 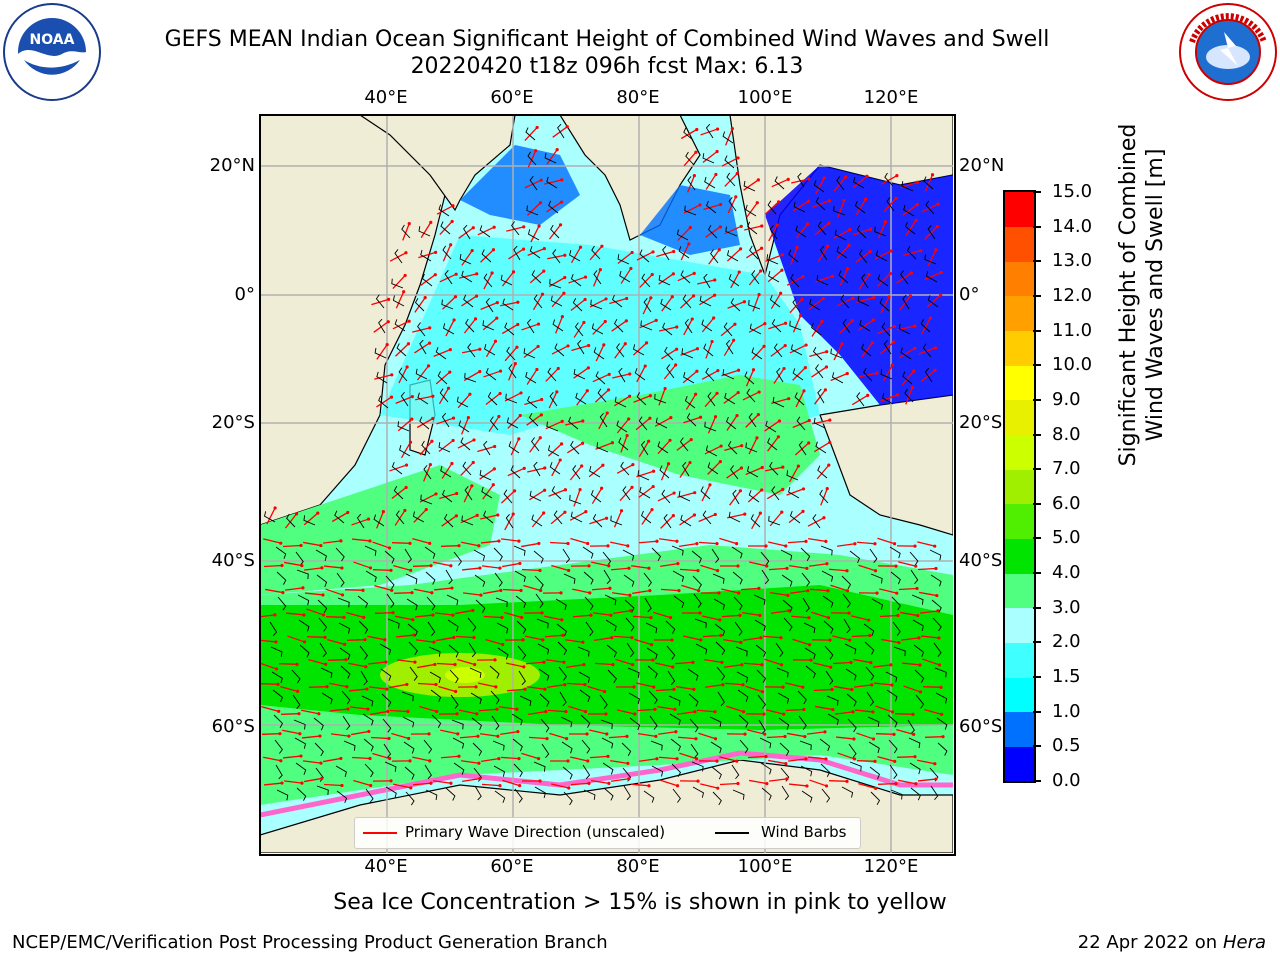 I want to click on wave-direction-legend-label: Primary Wave Direction (unscaled), so click(x=535, y=832).